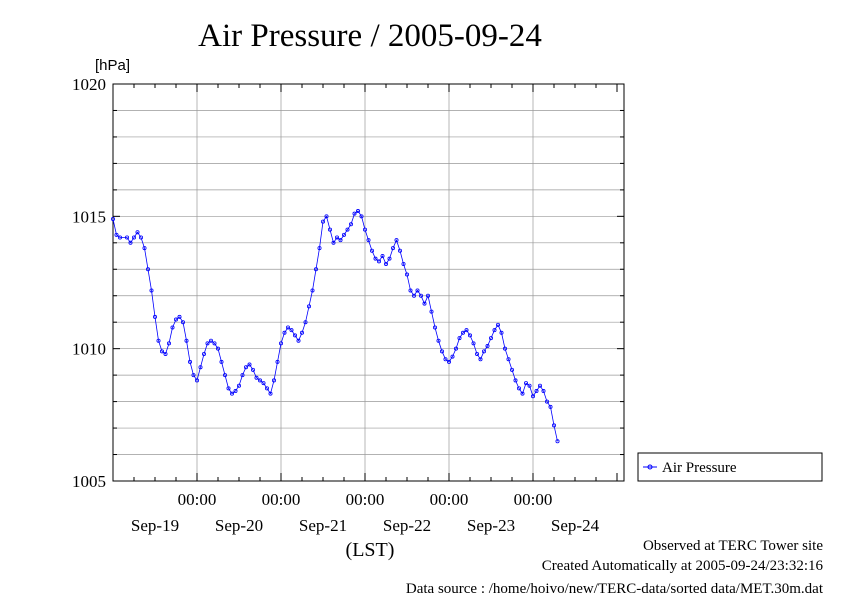 The height and width of the screenshot is (595, 842). What do you see at coordinates (89, 481) in the screenshot?
I see `y-tick-label: 1005` at bounding box center [89, 481].